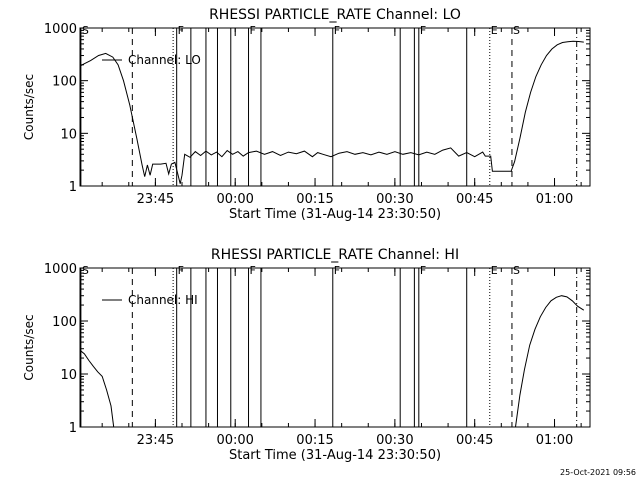  Describe the element at coordinates (335, 15) in the screenshot. I see `chart-title: RHESSI PARTICLE_RATE Channel: LO` at that location.